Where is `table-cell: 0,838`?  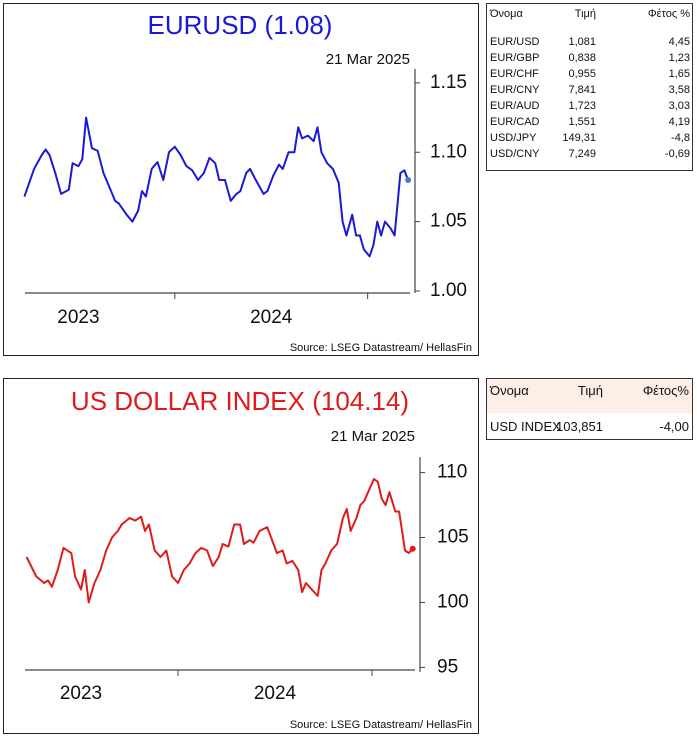 table-cell: 0,838 is located at coordinates (582, 58).